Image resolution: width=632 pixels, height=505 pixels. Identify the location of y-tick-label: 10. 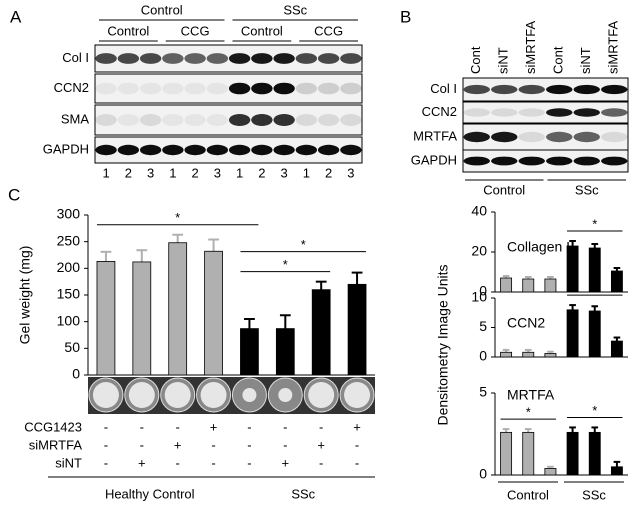
(479, 297).